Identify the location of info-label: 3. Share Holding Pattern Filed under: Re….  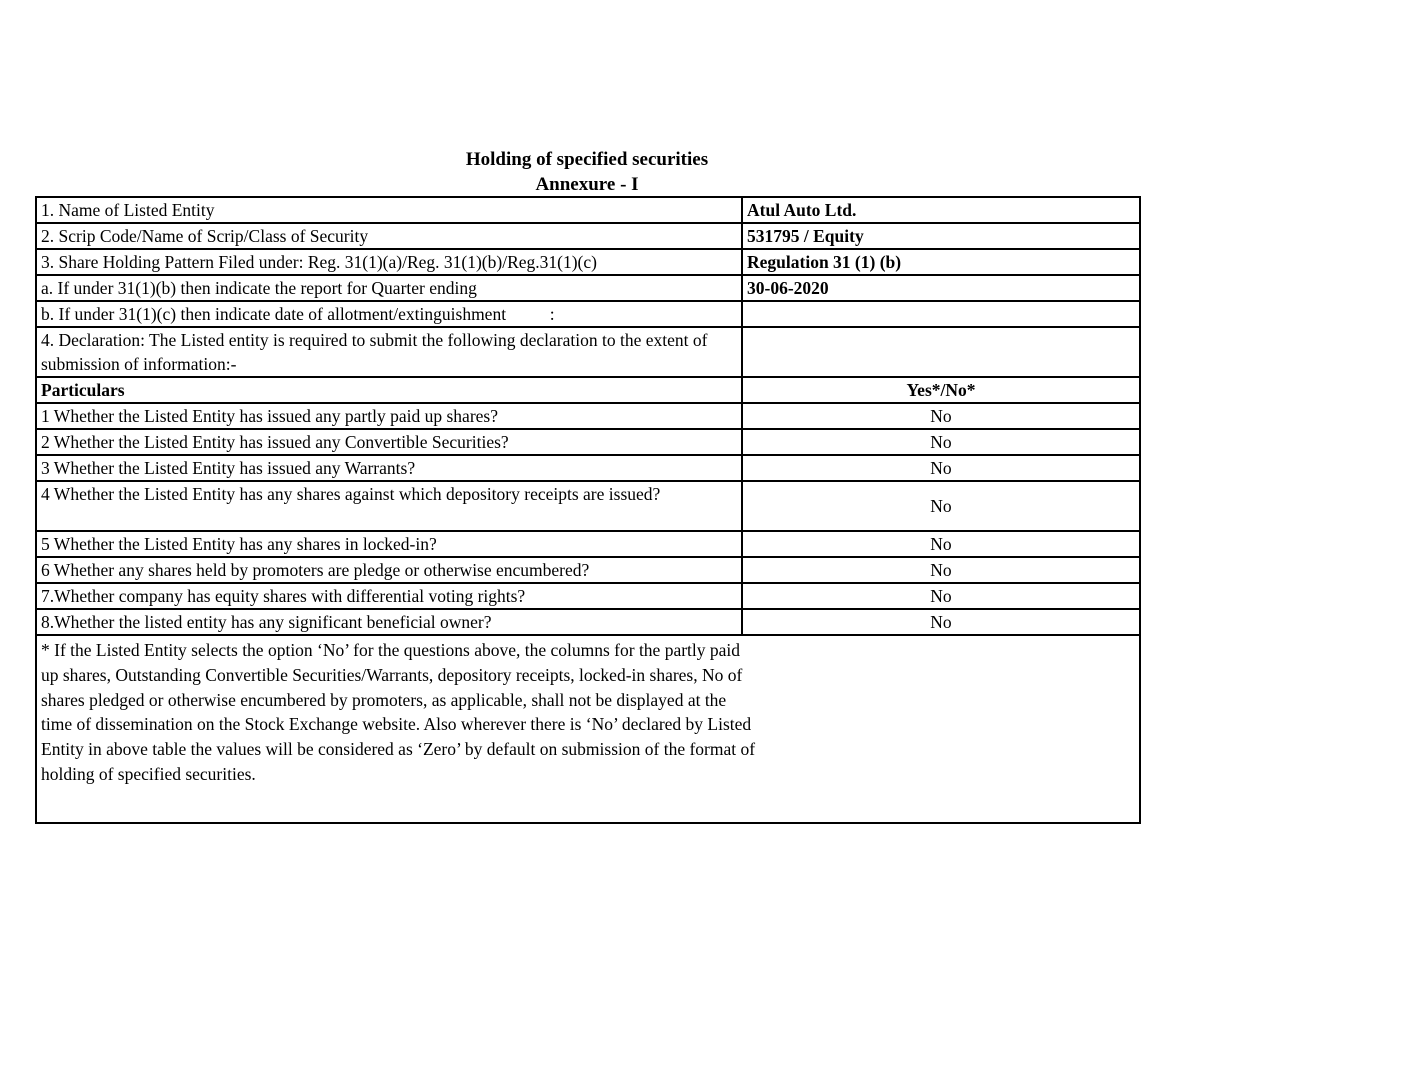
(389, 262).